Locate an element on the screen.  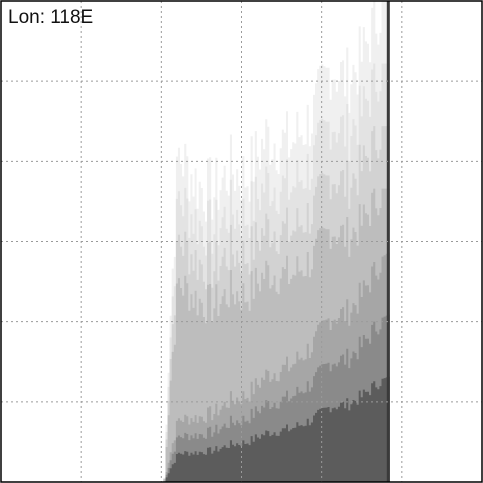
longitude-label: Lon: 118E is located at coordinates (50, 17).